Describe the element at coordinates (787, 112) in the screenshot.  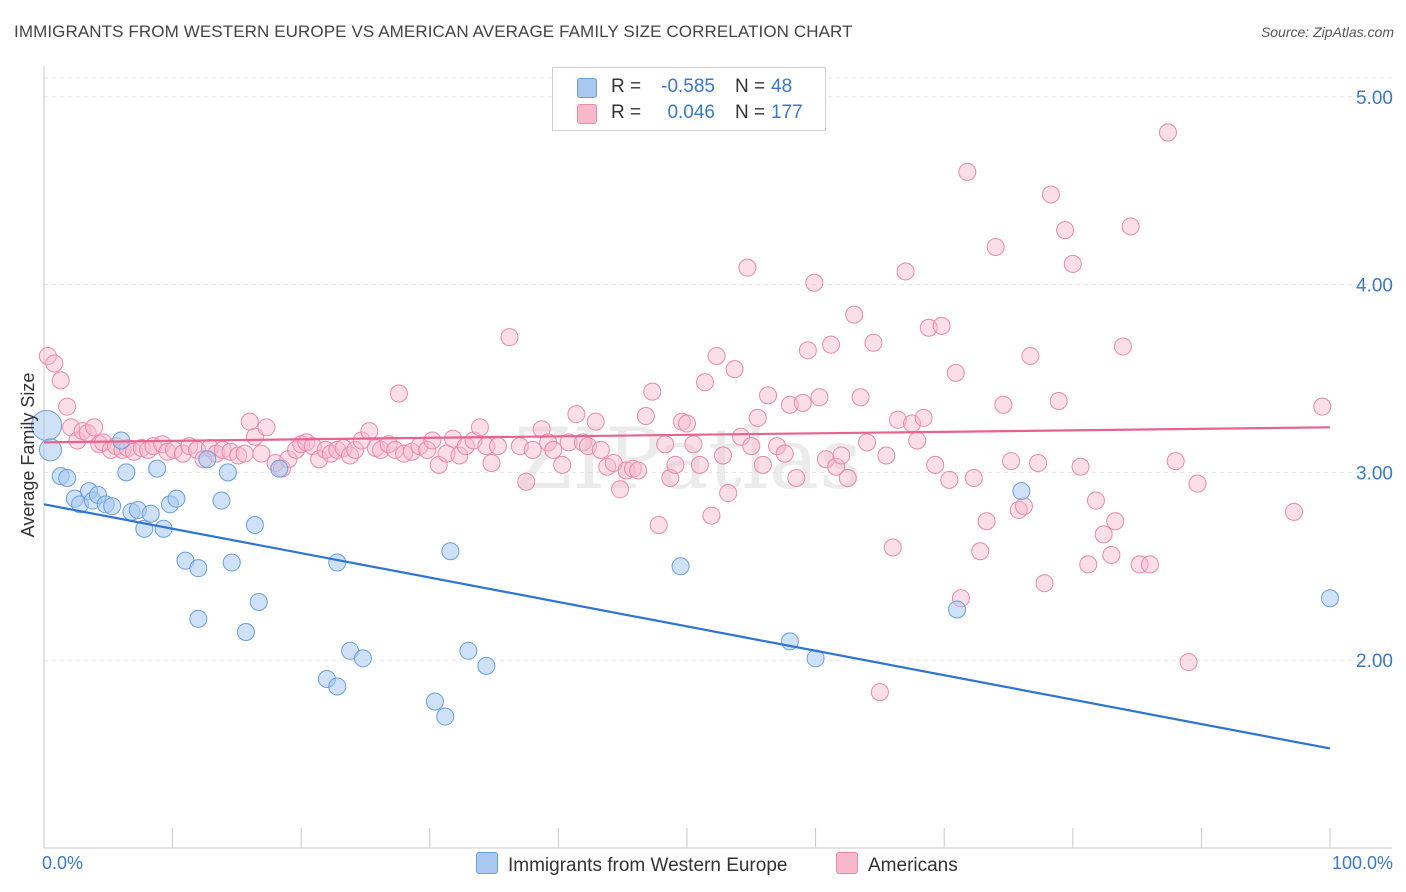
I see `legend-n-value: 177` at that location.